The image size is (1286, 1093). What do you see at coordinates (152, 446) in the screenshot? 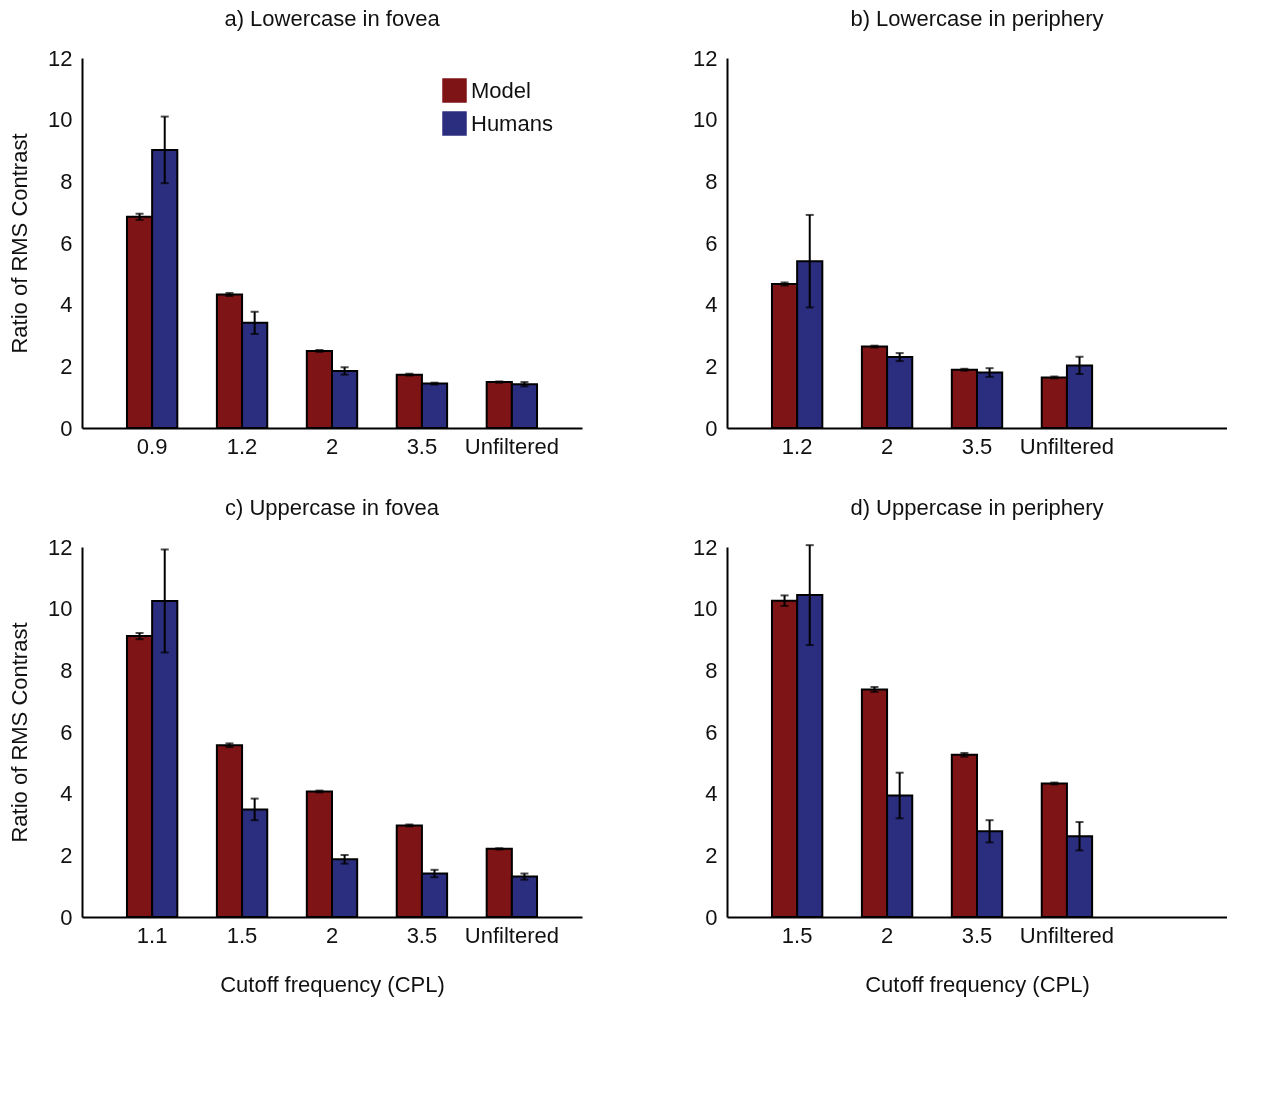
I see `x-tick-label: 0.9` at bounding box center [152, 446].